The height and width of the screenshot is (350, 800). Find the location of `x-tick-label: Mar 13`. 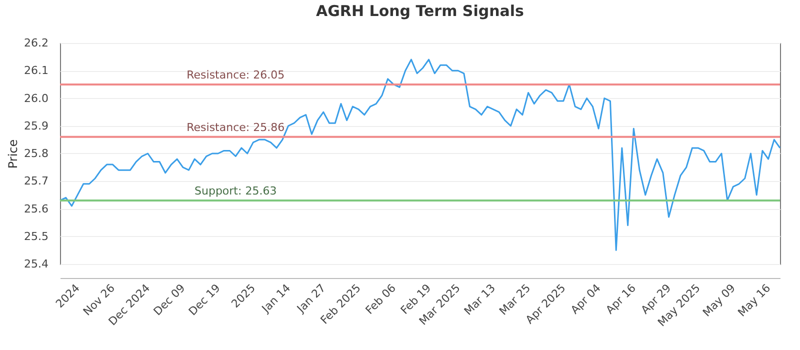

x-tick-label: Mar 13 is located at coordinates (480, 300).